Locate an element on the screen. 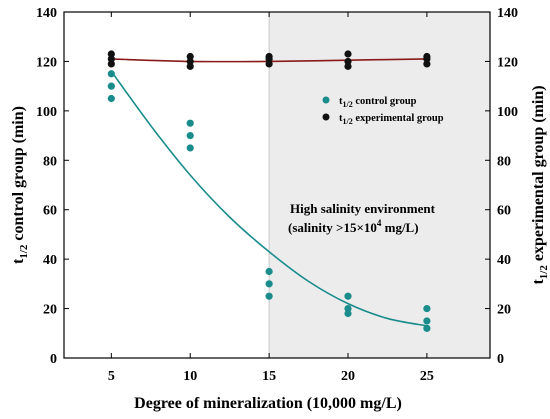 The image size is (550, 419). y-tick-label-right: 100 is located at coordinates (507, 112).